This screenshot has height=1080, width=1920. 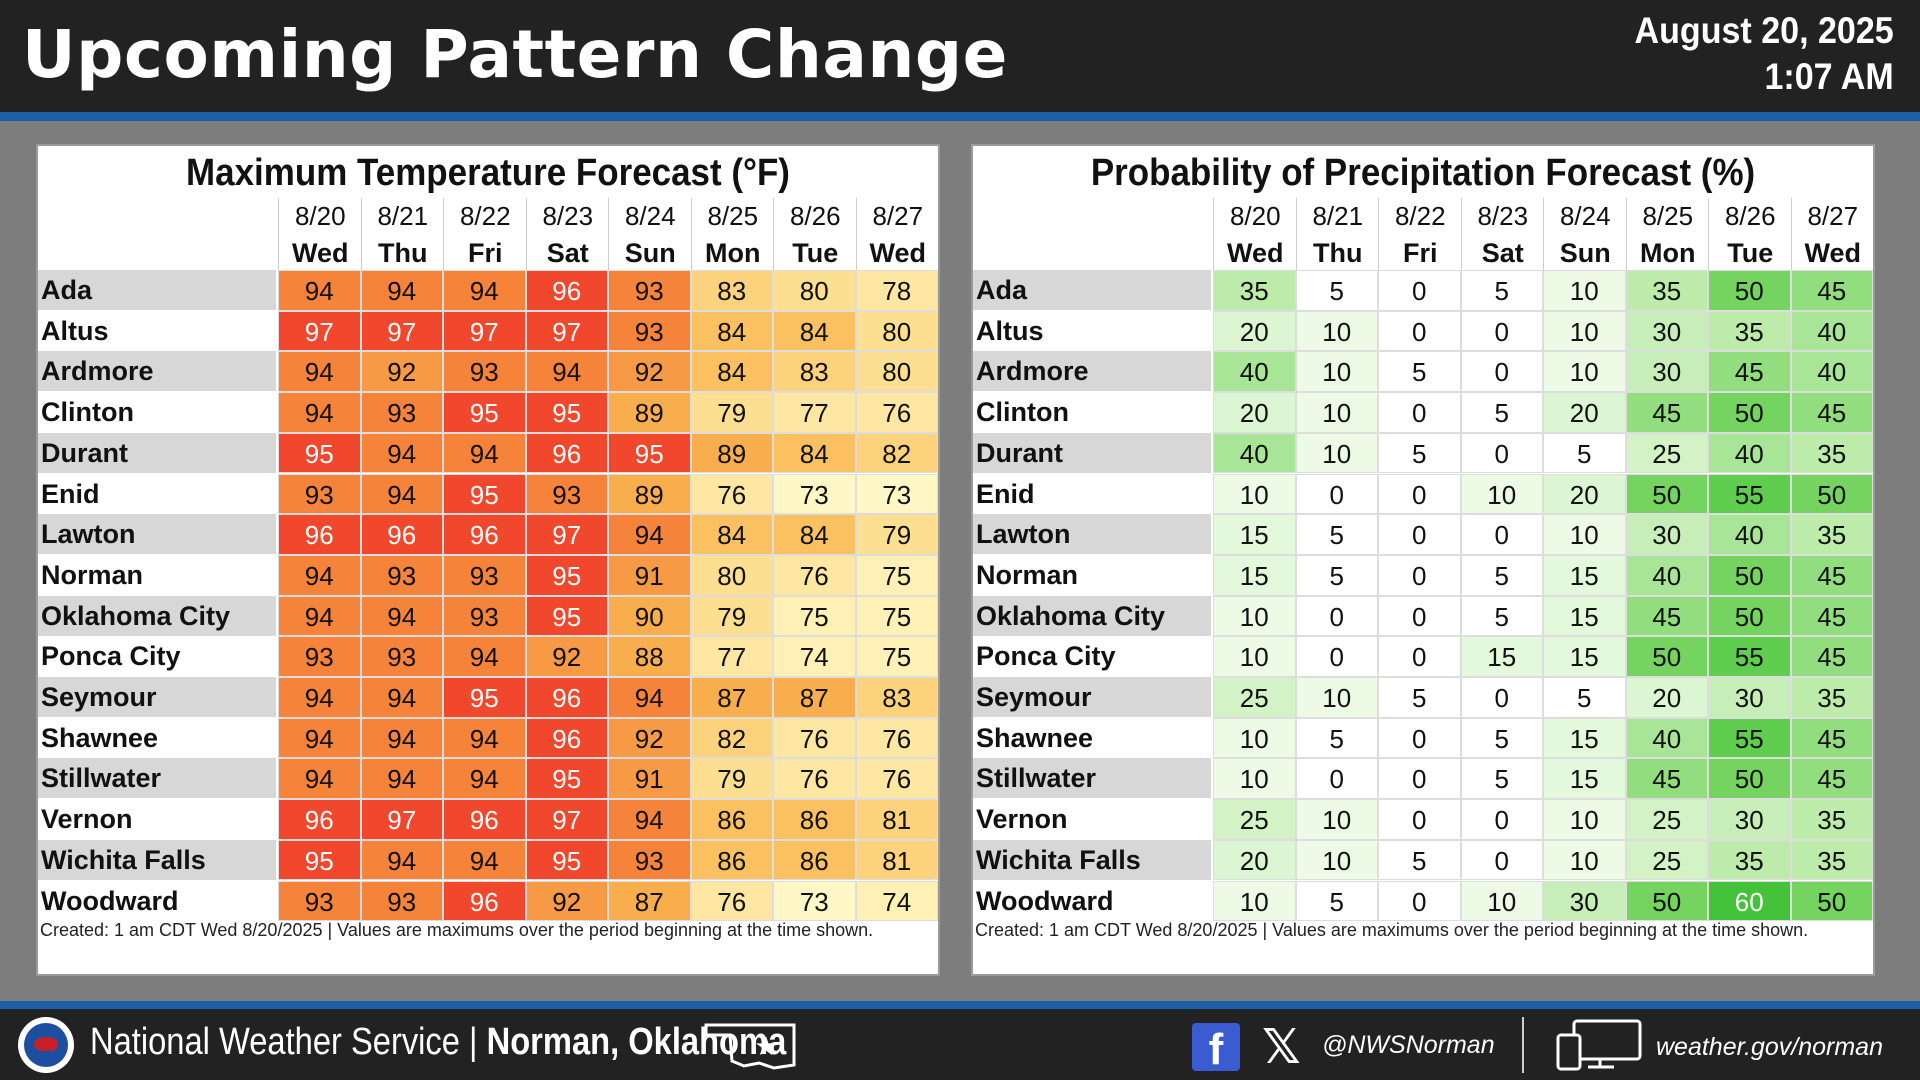 I want to click on computer-icon, so click(x=1599, y=1045).